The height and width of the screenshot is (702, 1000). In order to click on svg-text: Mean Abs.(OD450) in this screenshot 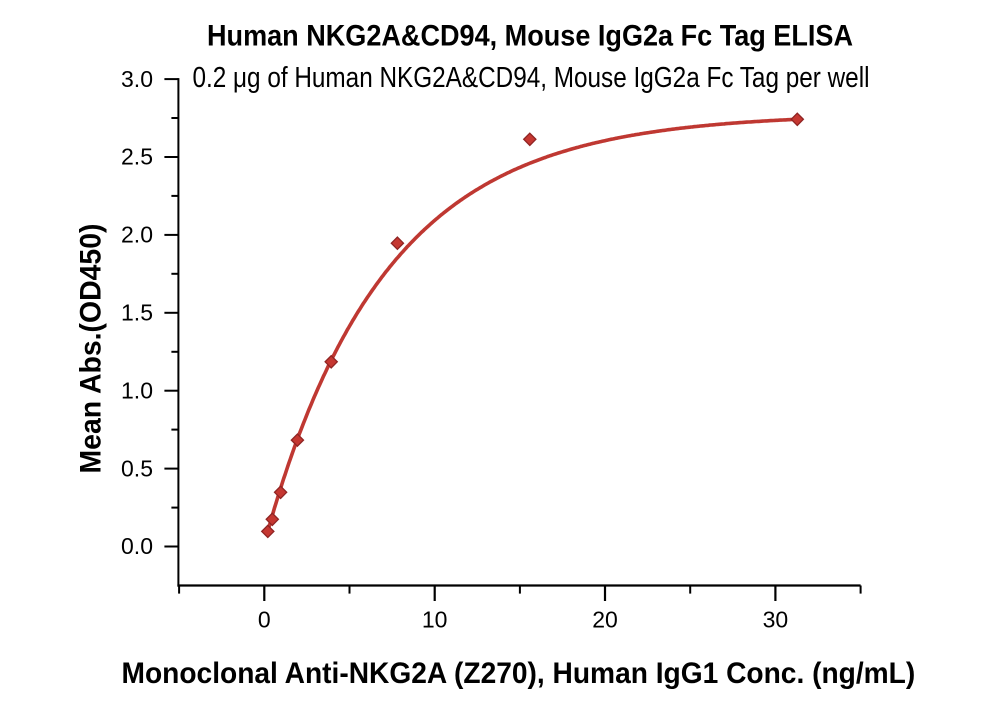, I will do `click(91, 349)`.